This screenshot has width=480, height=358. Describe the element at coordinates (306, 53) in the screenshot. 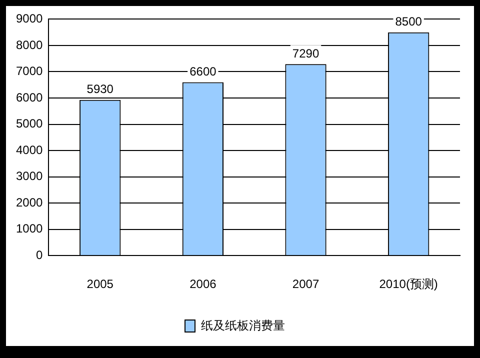

I see `data-label: 7290` at that location.